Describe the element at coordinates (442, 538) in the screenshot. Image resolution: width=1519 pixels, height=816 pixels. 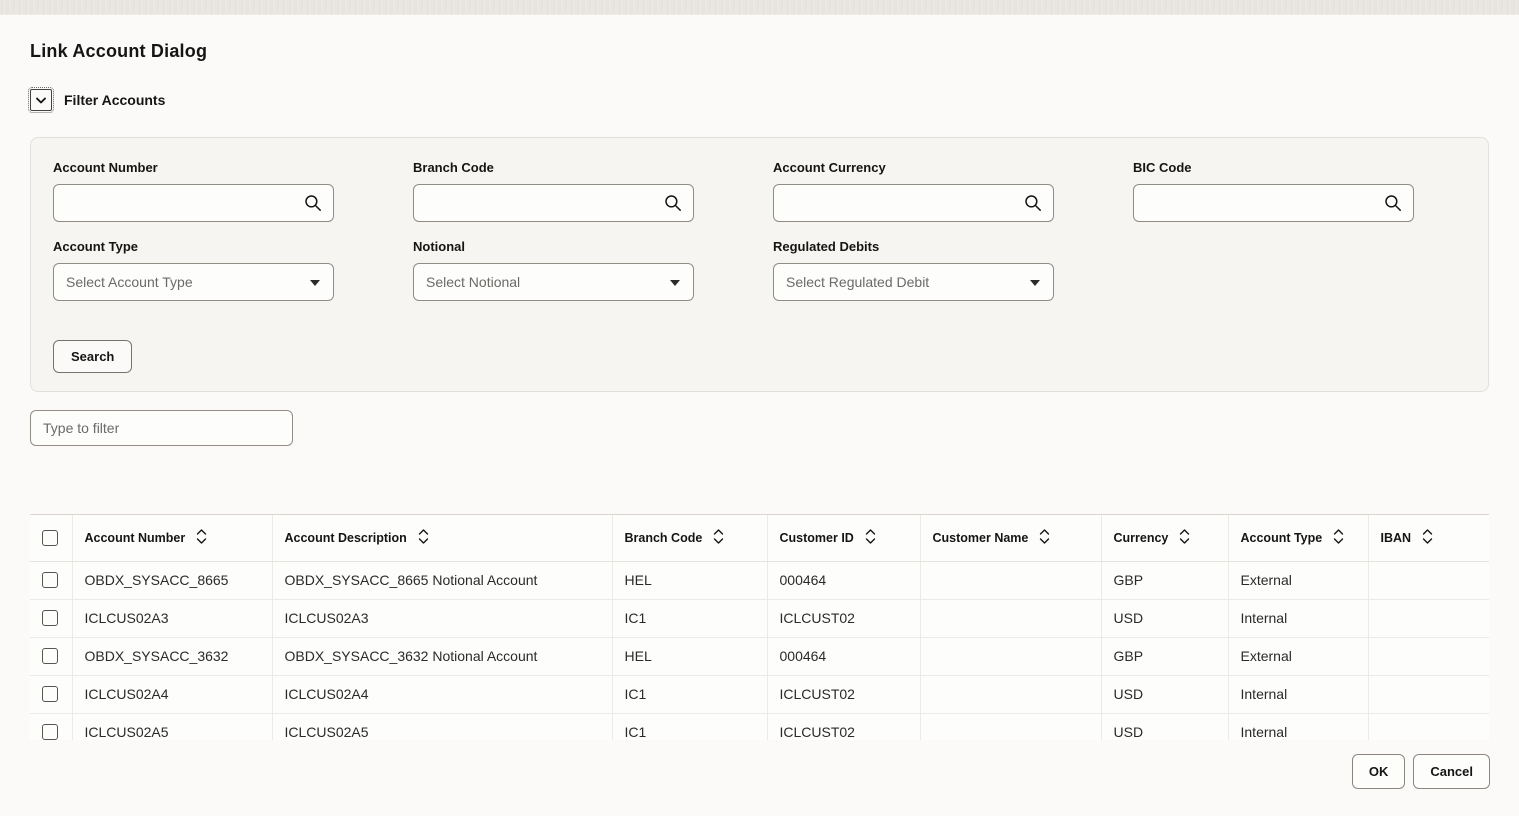
I see `column-header-account-description: Account Description` at that location.